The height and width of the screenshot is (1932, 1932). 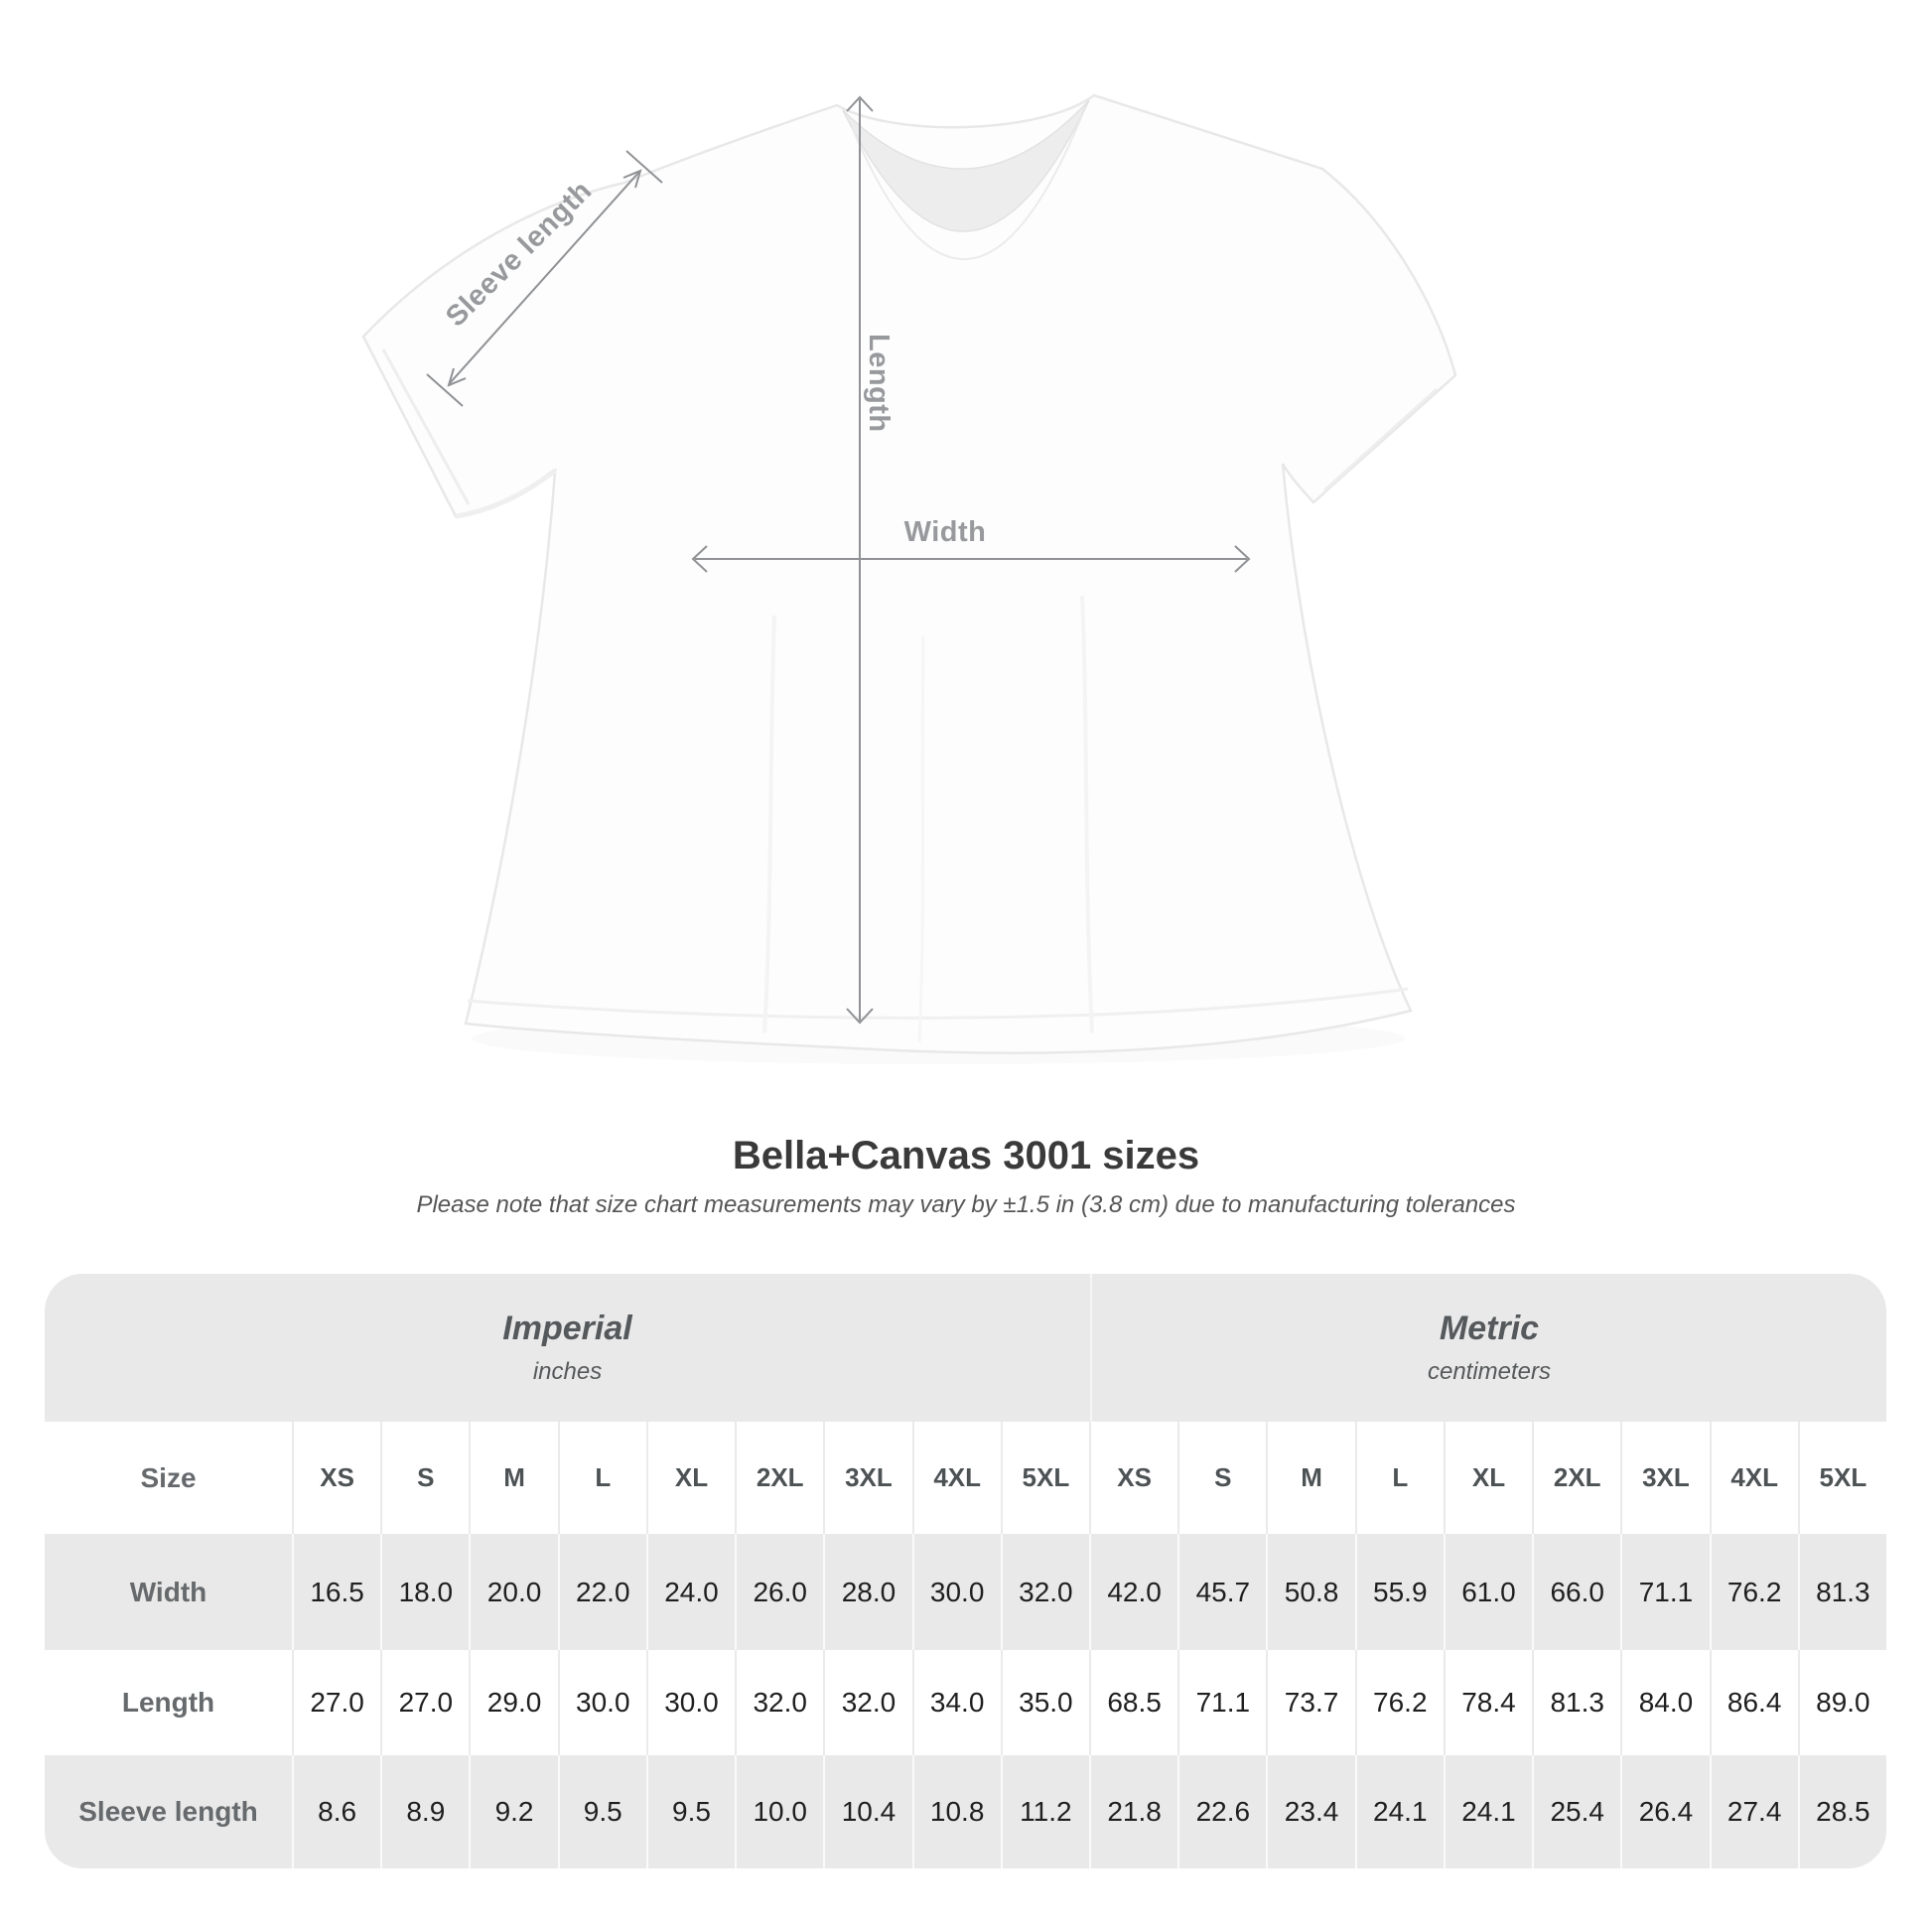 I want to click on table-cell: 66.0, so click(x=1576, y=1592).